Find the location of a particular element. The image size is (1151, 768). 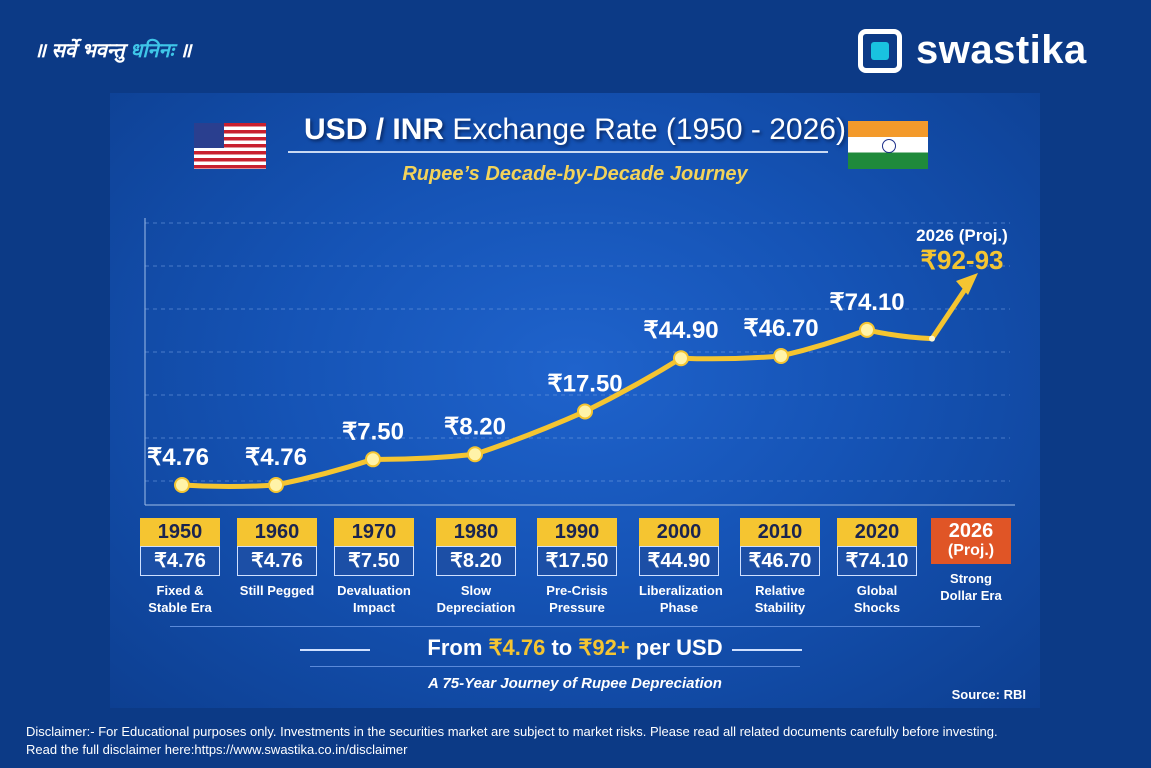

rate-value: ₹7.50 is located at coordinates (374, 561).